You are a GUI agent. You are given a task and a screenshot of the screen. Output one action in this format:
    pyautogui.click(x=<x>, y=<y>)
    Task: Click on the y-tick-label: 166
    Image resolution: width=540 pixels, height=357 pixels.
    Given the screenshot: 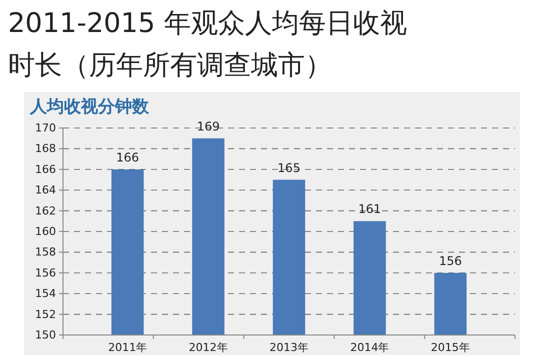 What is the action you would take?
    pyautogui.click(x=45, y=169)
    